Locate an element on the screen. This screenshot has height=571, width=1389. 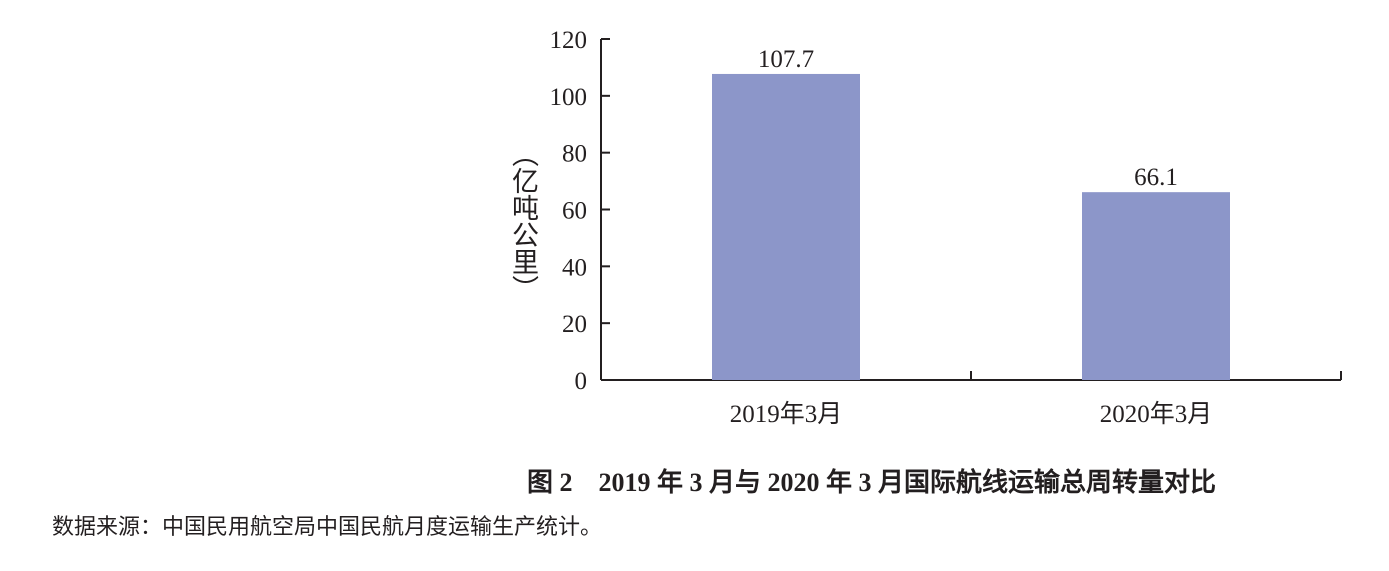
y-tick-label: 120 is located at coordinates (569, 40).